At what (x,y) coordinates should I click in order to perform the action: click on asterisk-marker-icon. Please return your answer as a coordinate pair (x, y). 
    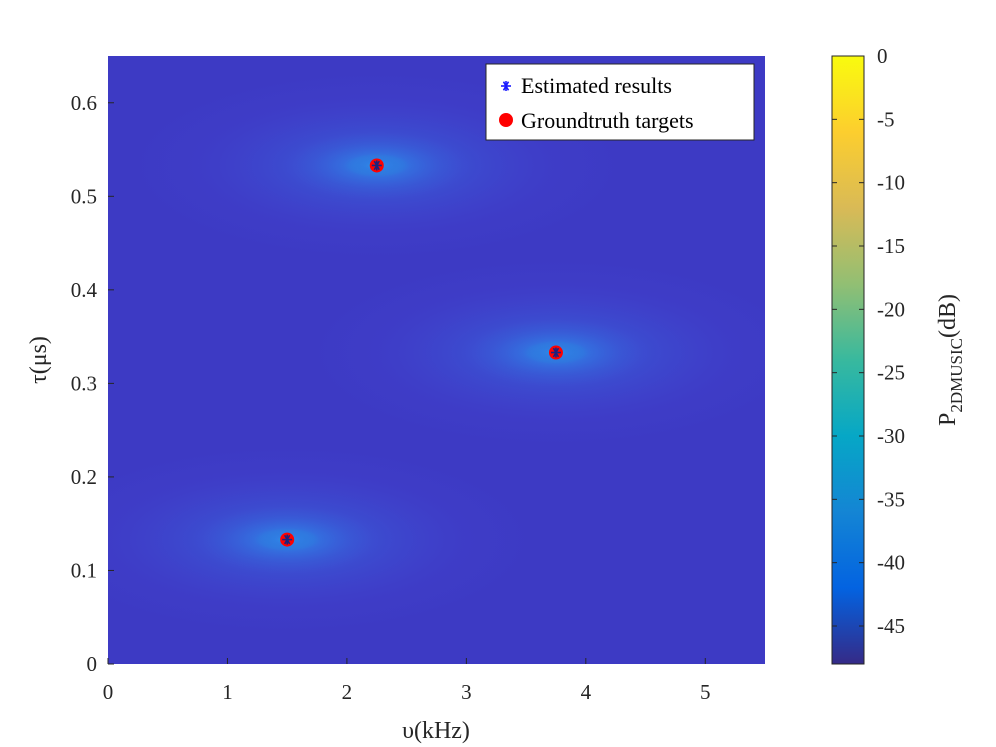
    Looking at the image, I should click on (506, 86).